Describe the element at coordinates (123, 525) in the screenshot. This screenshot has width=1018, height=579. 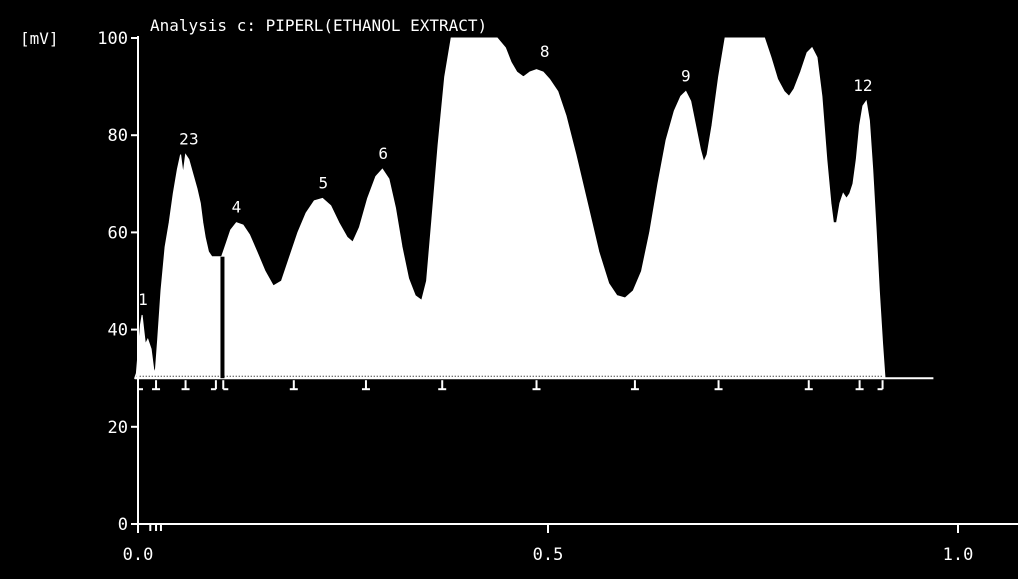
I see `y-tick-label-0: 0` at that location.